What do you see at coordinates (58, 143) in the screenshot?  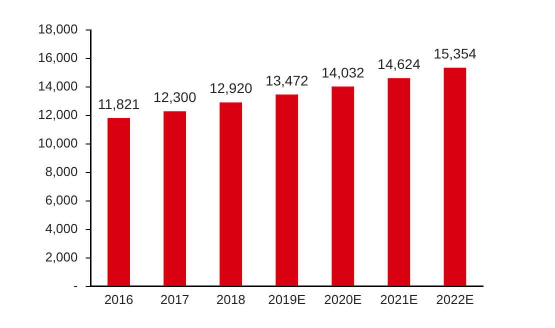 I see `y-tick-label: 10,000` at bounding box center [58, 143].